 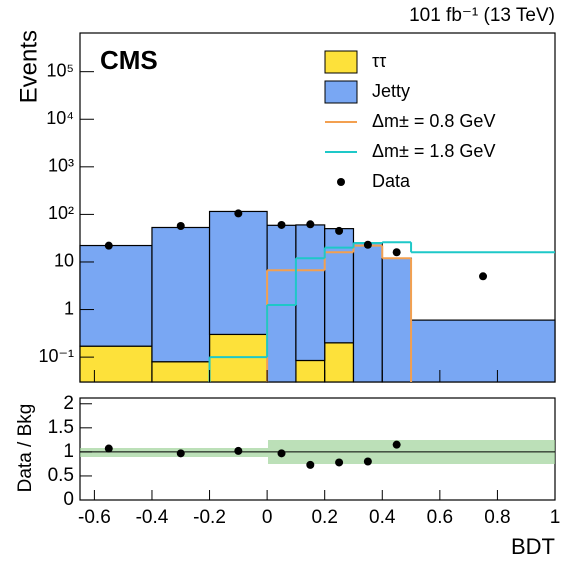 What do you see at coordinates (152, 517) in the screenshot?
I see `x-tick-label: -0.4` at bounding box center [152, 517].